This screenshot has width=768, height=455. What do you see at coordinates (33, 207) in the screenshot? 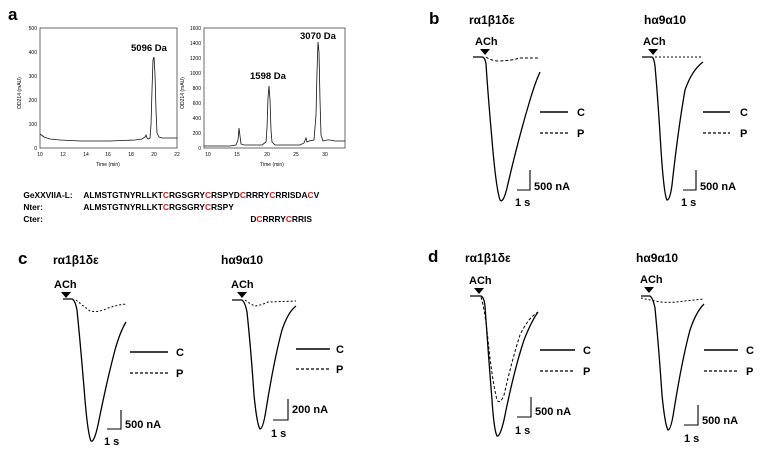
I see `sequence-label: Nter:` at bounding box center [33, 207].